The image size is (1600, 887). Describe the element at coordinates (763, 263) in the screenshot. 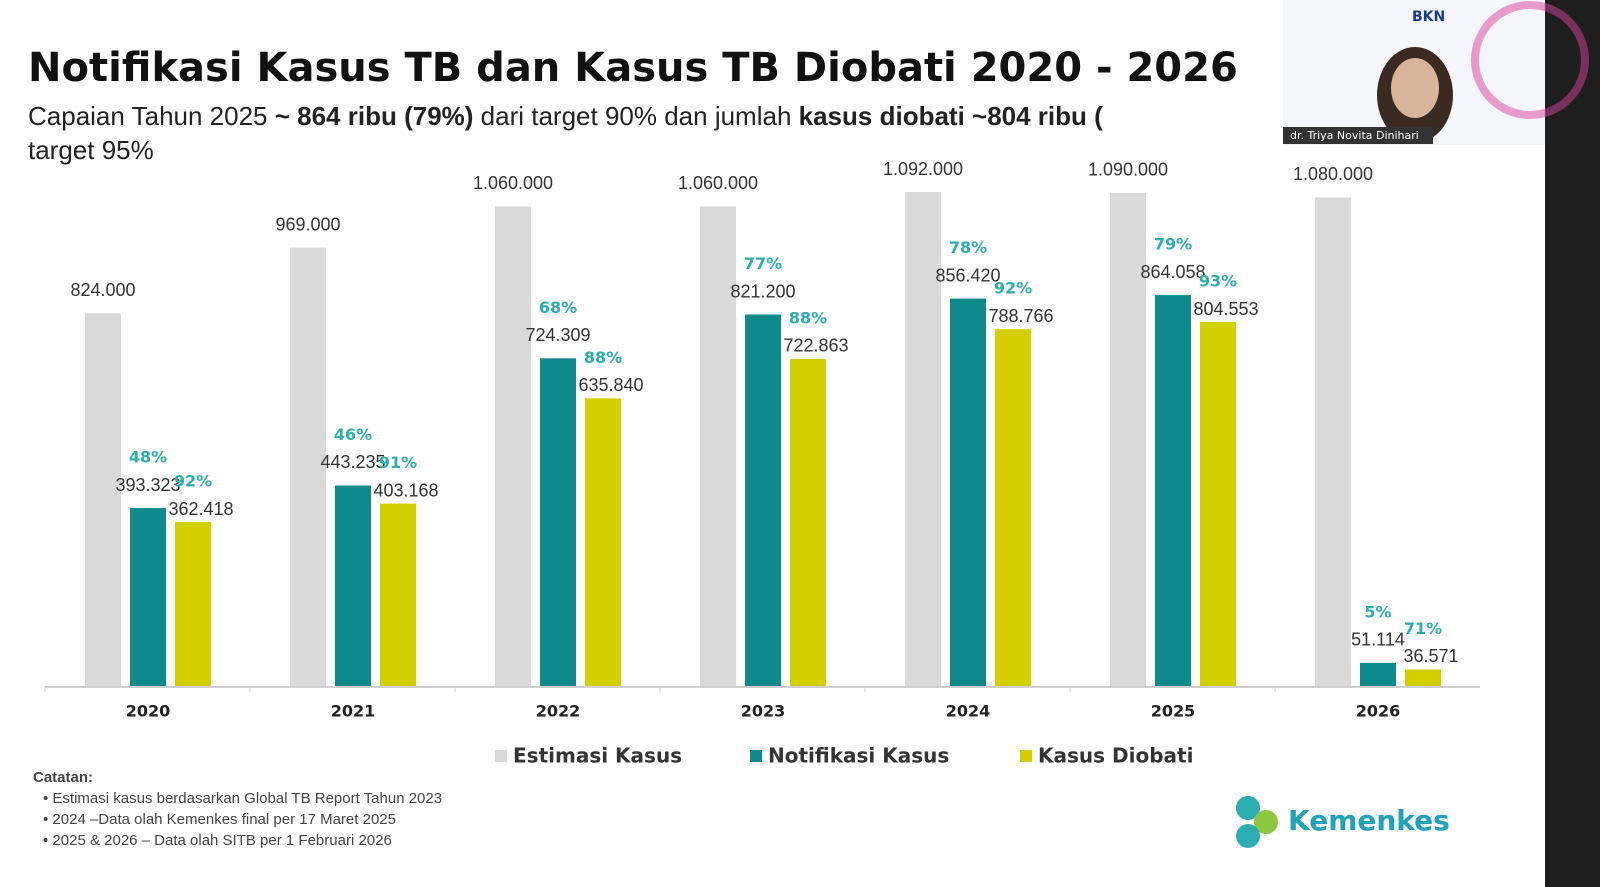

I see `percent-label: 77%` at that location.